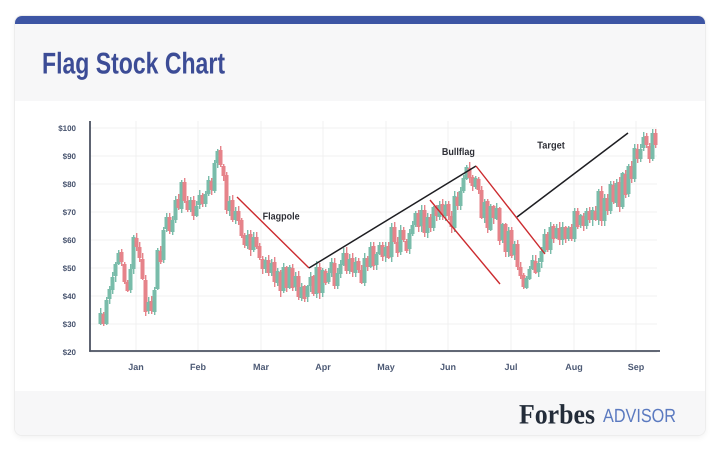 The width and height of the screenshot is (720, 451). I want to click on svg-text: Flagpole, so click(281, 217).